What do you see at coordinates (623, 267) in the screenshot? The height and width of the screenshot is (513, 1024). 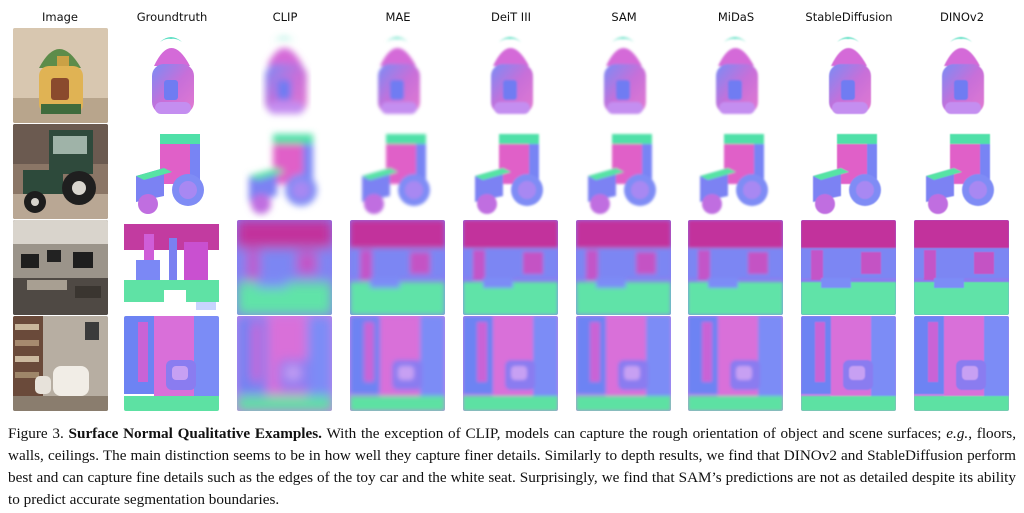 I see `normal-map-office-sam` at bounding box center [623, 267].